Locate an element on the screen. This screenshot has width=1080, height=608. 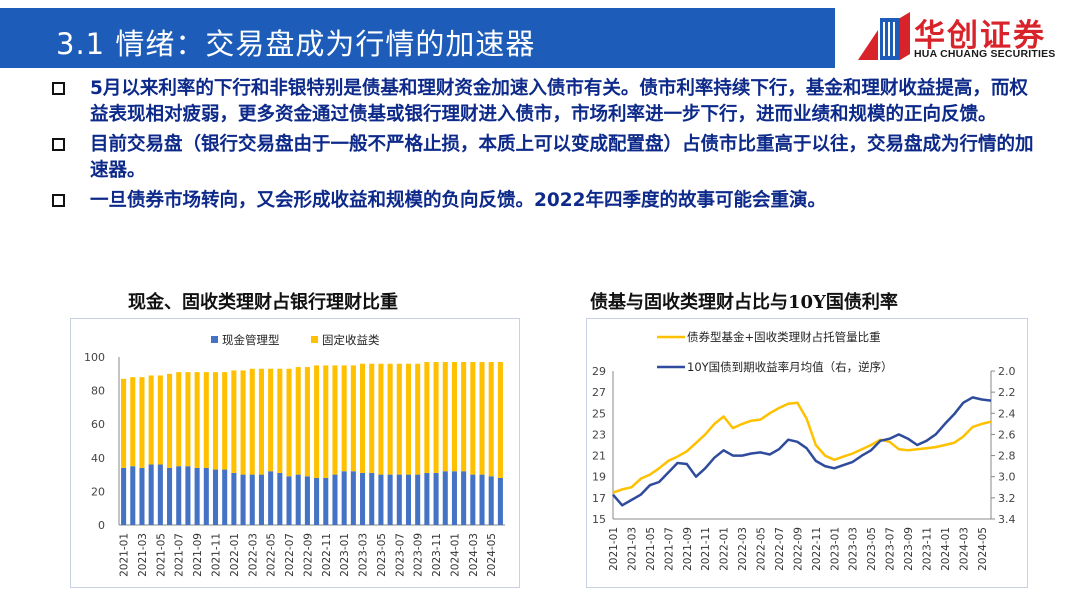
left-y-tick-label: 19 is located at coordinates (599, 477).